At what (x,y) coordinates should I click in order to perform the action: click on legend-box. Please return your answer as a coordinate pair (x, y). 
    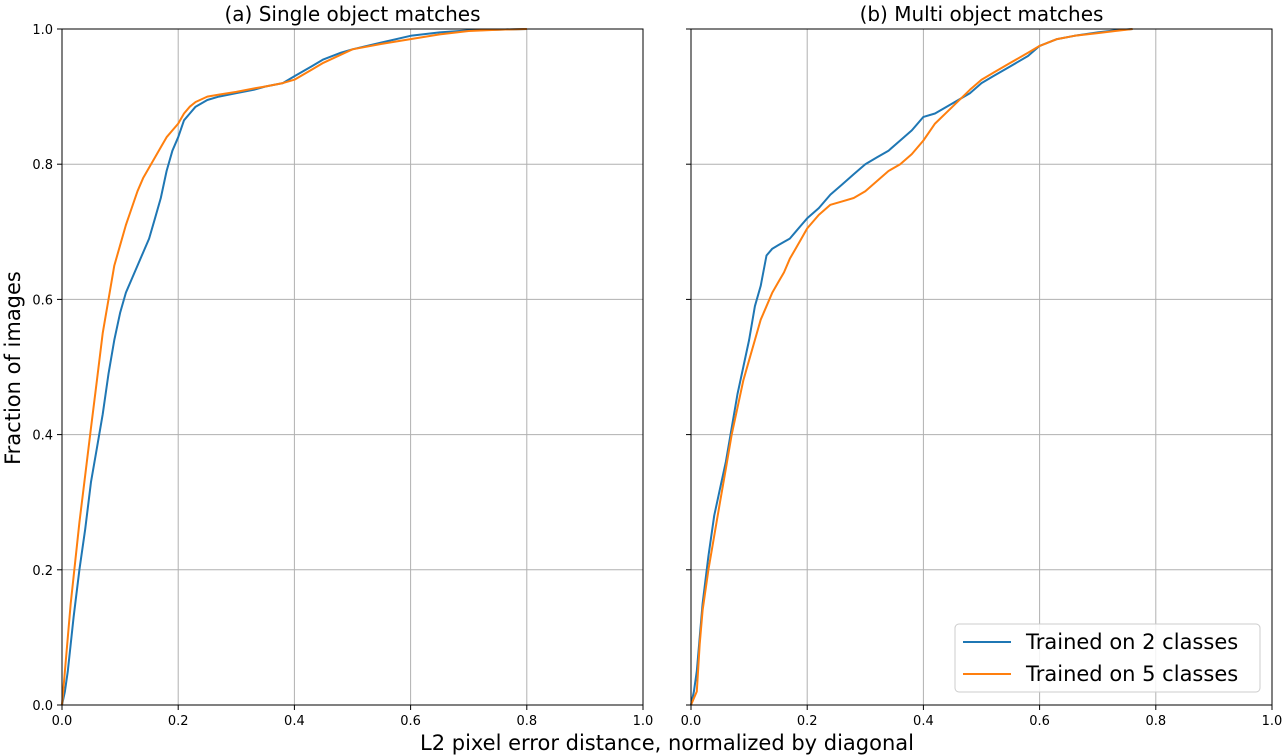
    Looking at the image, I should click on (1107, 658).